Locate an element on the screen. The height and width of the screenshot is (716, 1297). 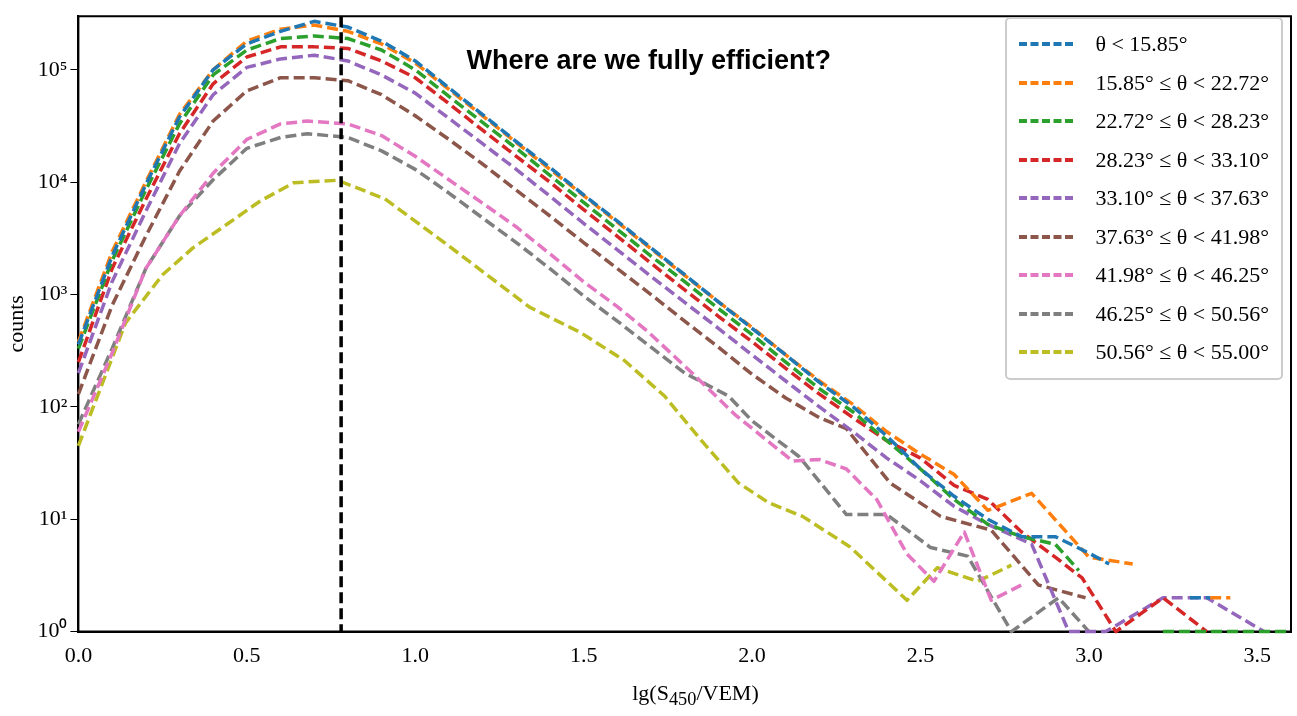
y-tick-label: 10⁴ is located at coordinates (52, 180).